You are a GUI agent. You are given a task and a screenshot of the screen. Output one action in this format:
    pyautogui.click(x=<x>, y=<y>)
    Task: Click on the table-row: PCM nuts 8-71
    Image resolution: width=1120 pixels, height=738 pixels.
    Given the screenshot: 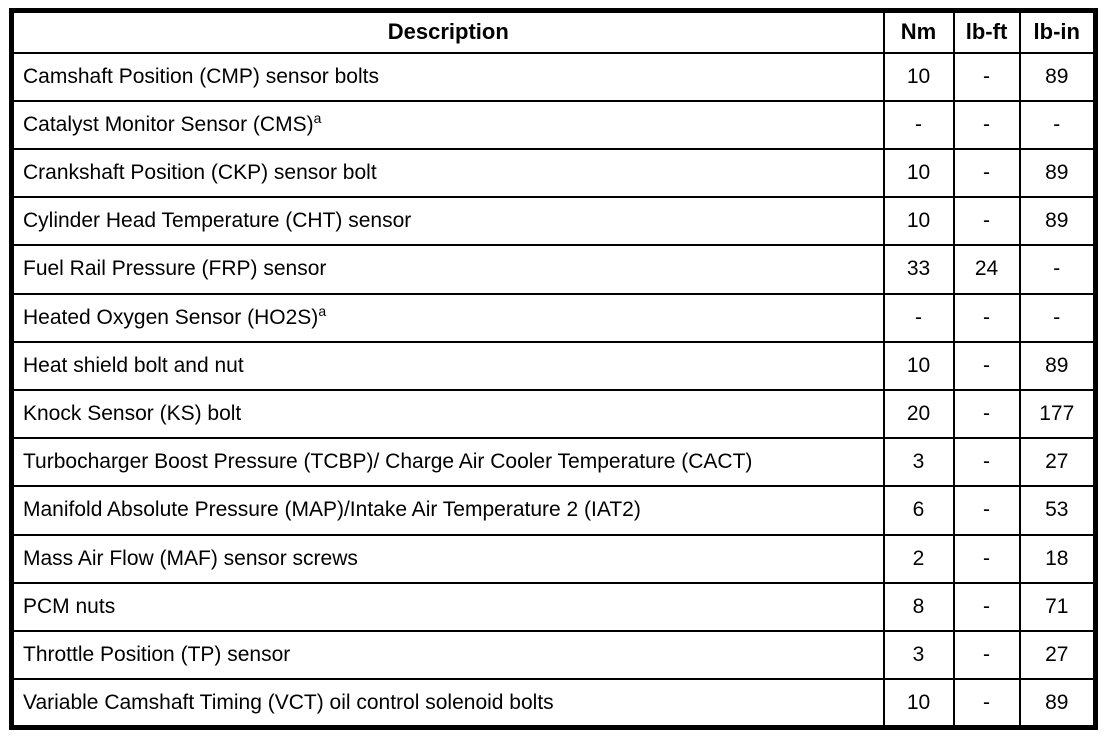 What is the action you would take?
    pyautogui.click(x=553, y=606)
    